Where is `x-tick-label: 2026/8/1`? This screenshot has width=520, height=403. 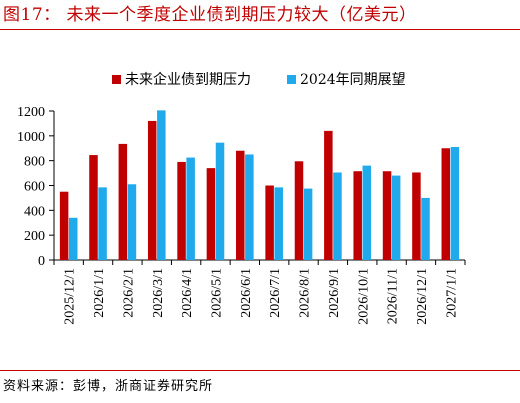
x-tick-label: 2026/8/1 is located at coordinates (305, 293).